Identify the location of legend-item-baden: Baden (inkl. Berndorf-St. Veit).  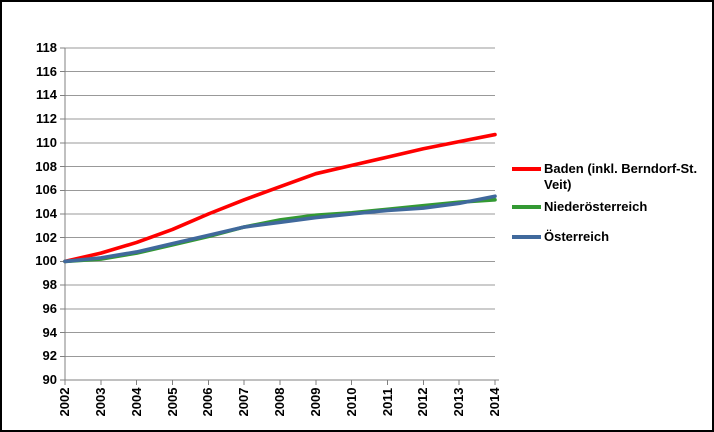
(611, 177).